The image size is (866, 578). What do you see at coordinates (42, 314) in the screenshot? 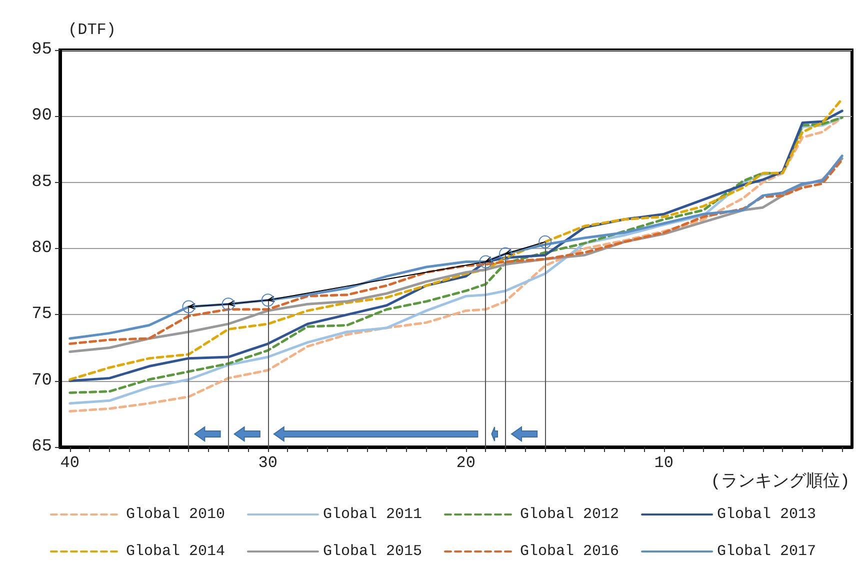
I see `y-tick-label: 75` at bounding box center [42, 314].